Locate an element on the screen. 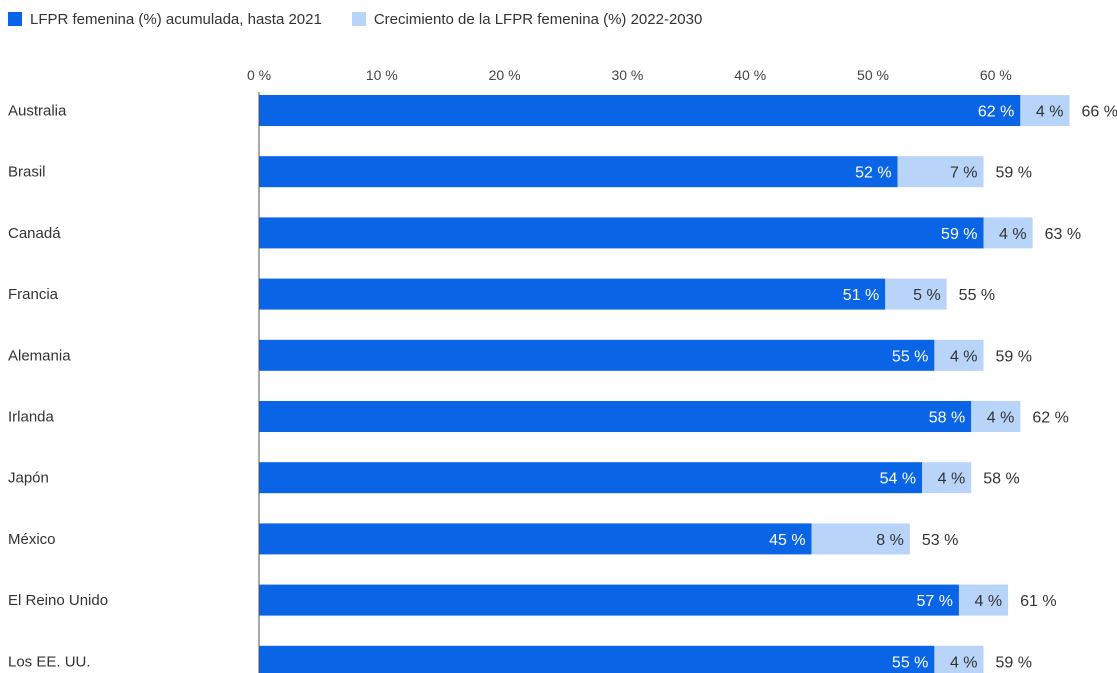 The image size is (1117, 673). data-label-total: 62 % is located at coordinates (1050, 418).